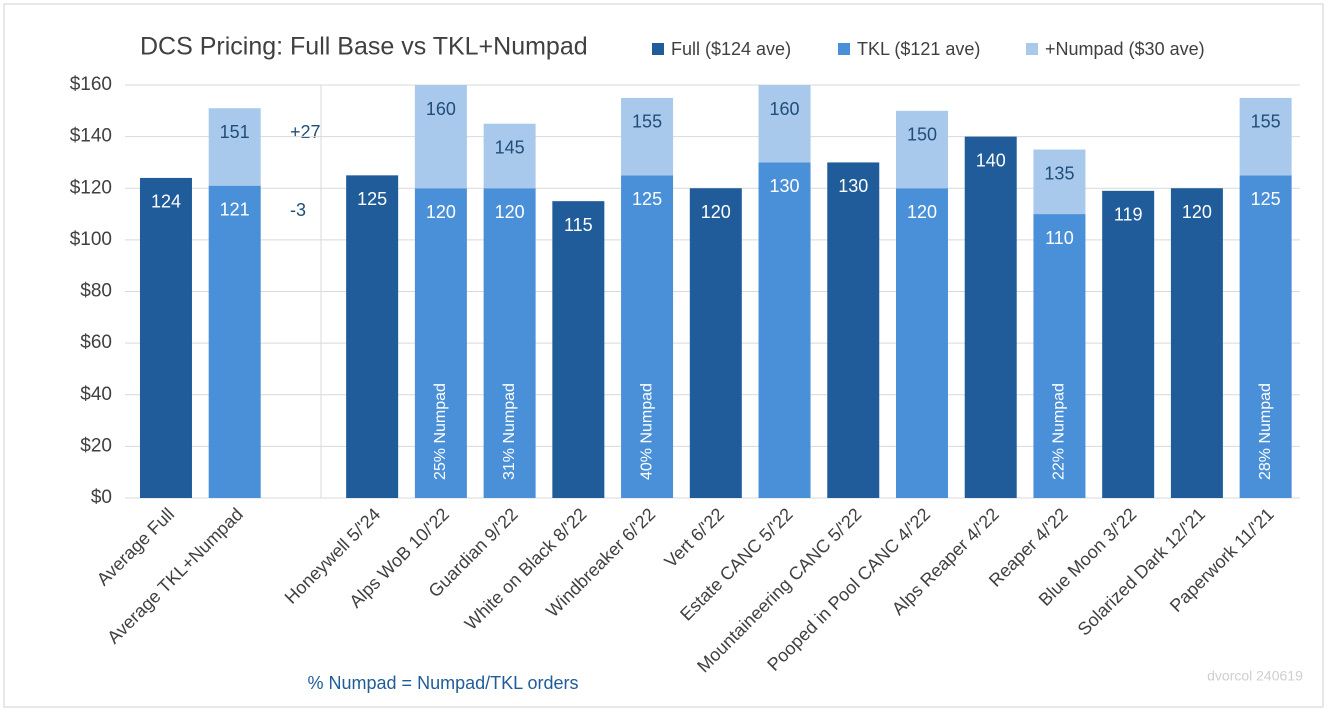 Image resolution: width=1329 pixels, height=713 pixels. What do you see at coordinates (443, 683) in the screenshot?
I see `footnote: % Numpad = Numpad/TKL orders` at bounding box center [443, 683].